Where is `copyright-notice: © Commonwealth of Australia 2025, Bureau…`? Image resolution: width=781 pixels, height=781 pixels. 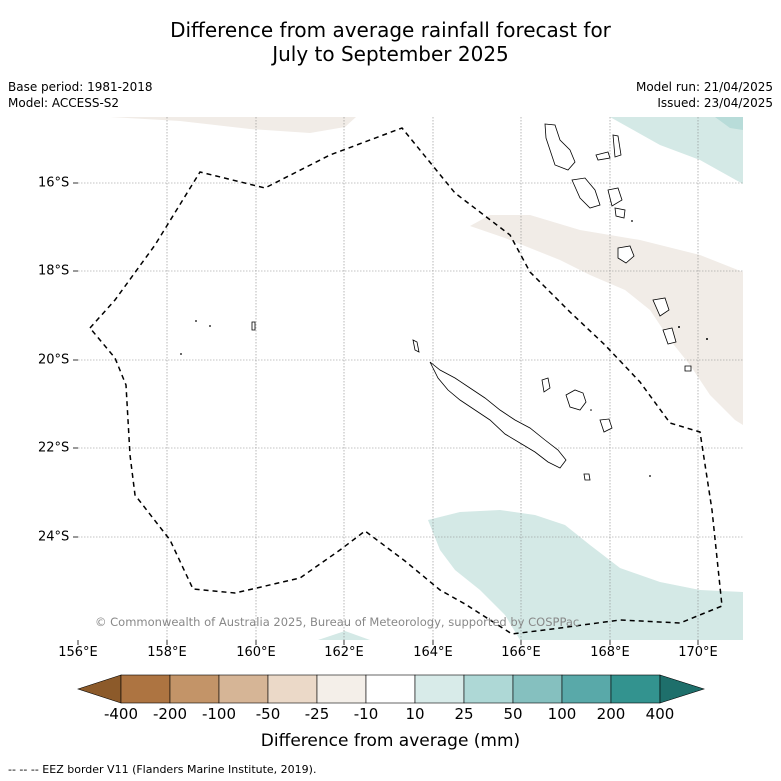 copyright-notice: © Commonwealth of Australia 2025, Bureau… is located at coordinates (337, 622).